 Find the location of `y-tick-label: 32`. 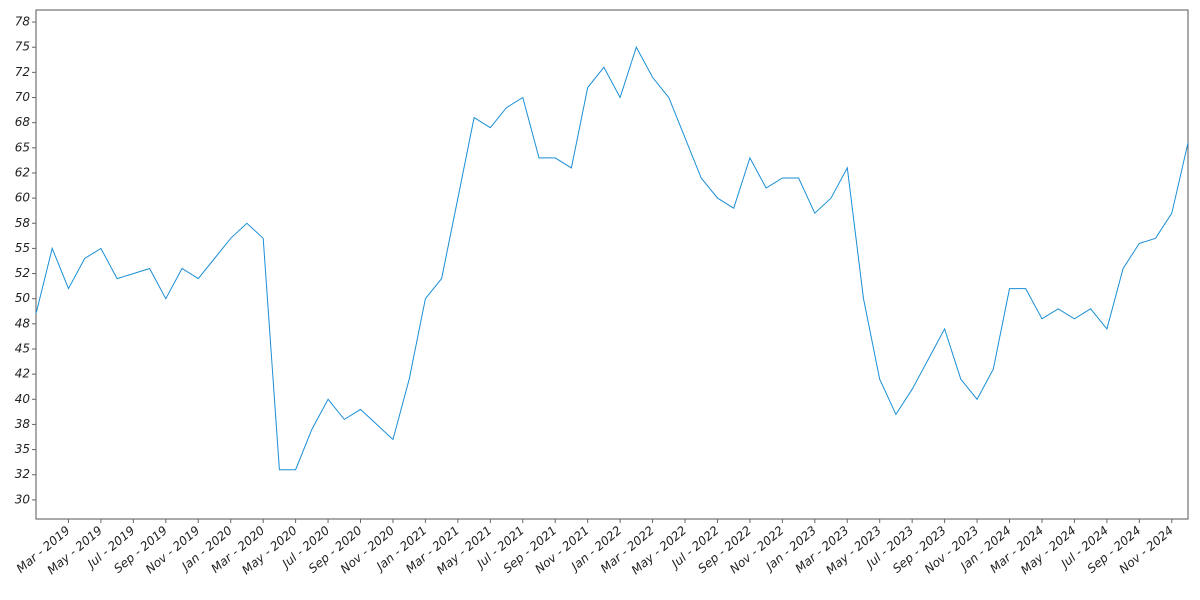

y-tick-label: 32 is located at coordinates (22, 474).